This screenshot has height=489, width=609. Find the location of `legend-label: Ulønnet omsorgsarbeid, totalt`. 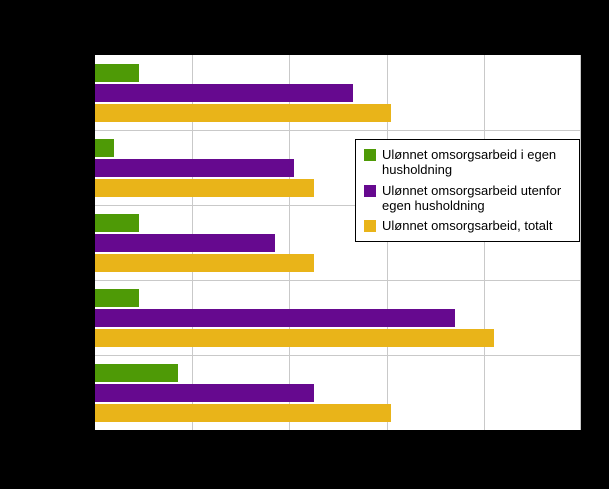

legend-label: Ulønnet omsorgsarbeid, totalt is located at coordinates (467, 226).